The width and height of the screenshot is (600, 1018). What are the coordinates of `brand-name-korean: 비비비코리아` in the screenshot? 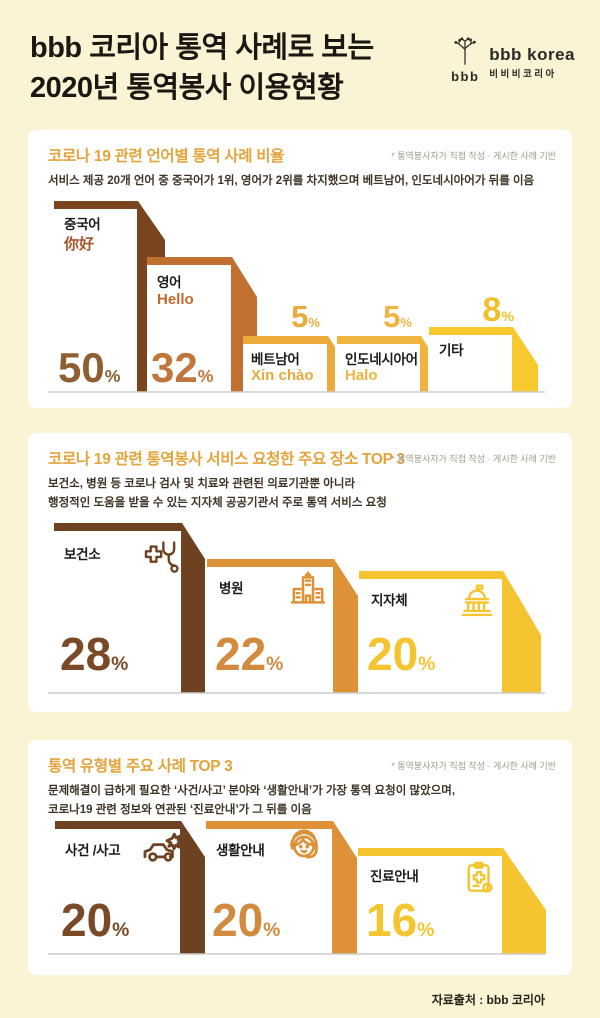 It's located at (523, 74).